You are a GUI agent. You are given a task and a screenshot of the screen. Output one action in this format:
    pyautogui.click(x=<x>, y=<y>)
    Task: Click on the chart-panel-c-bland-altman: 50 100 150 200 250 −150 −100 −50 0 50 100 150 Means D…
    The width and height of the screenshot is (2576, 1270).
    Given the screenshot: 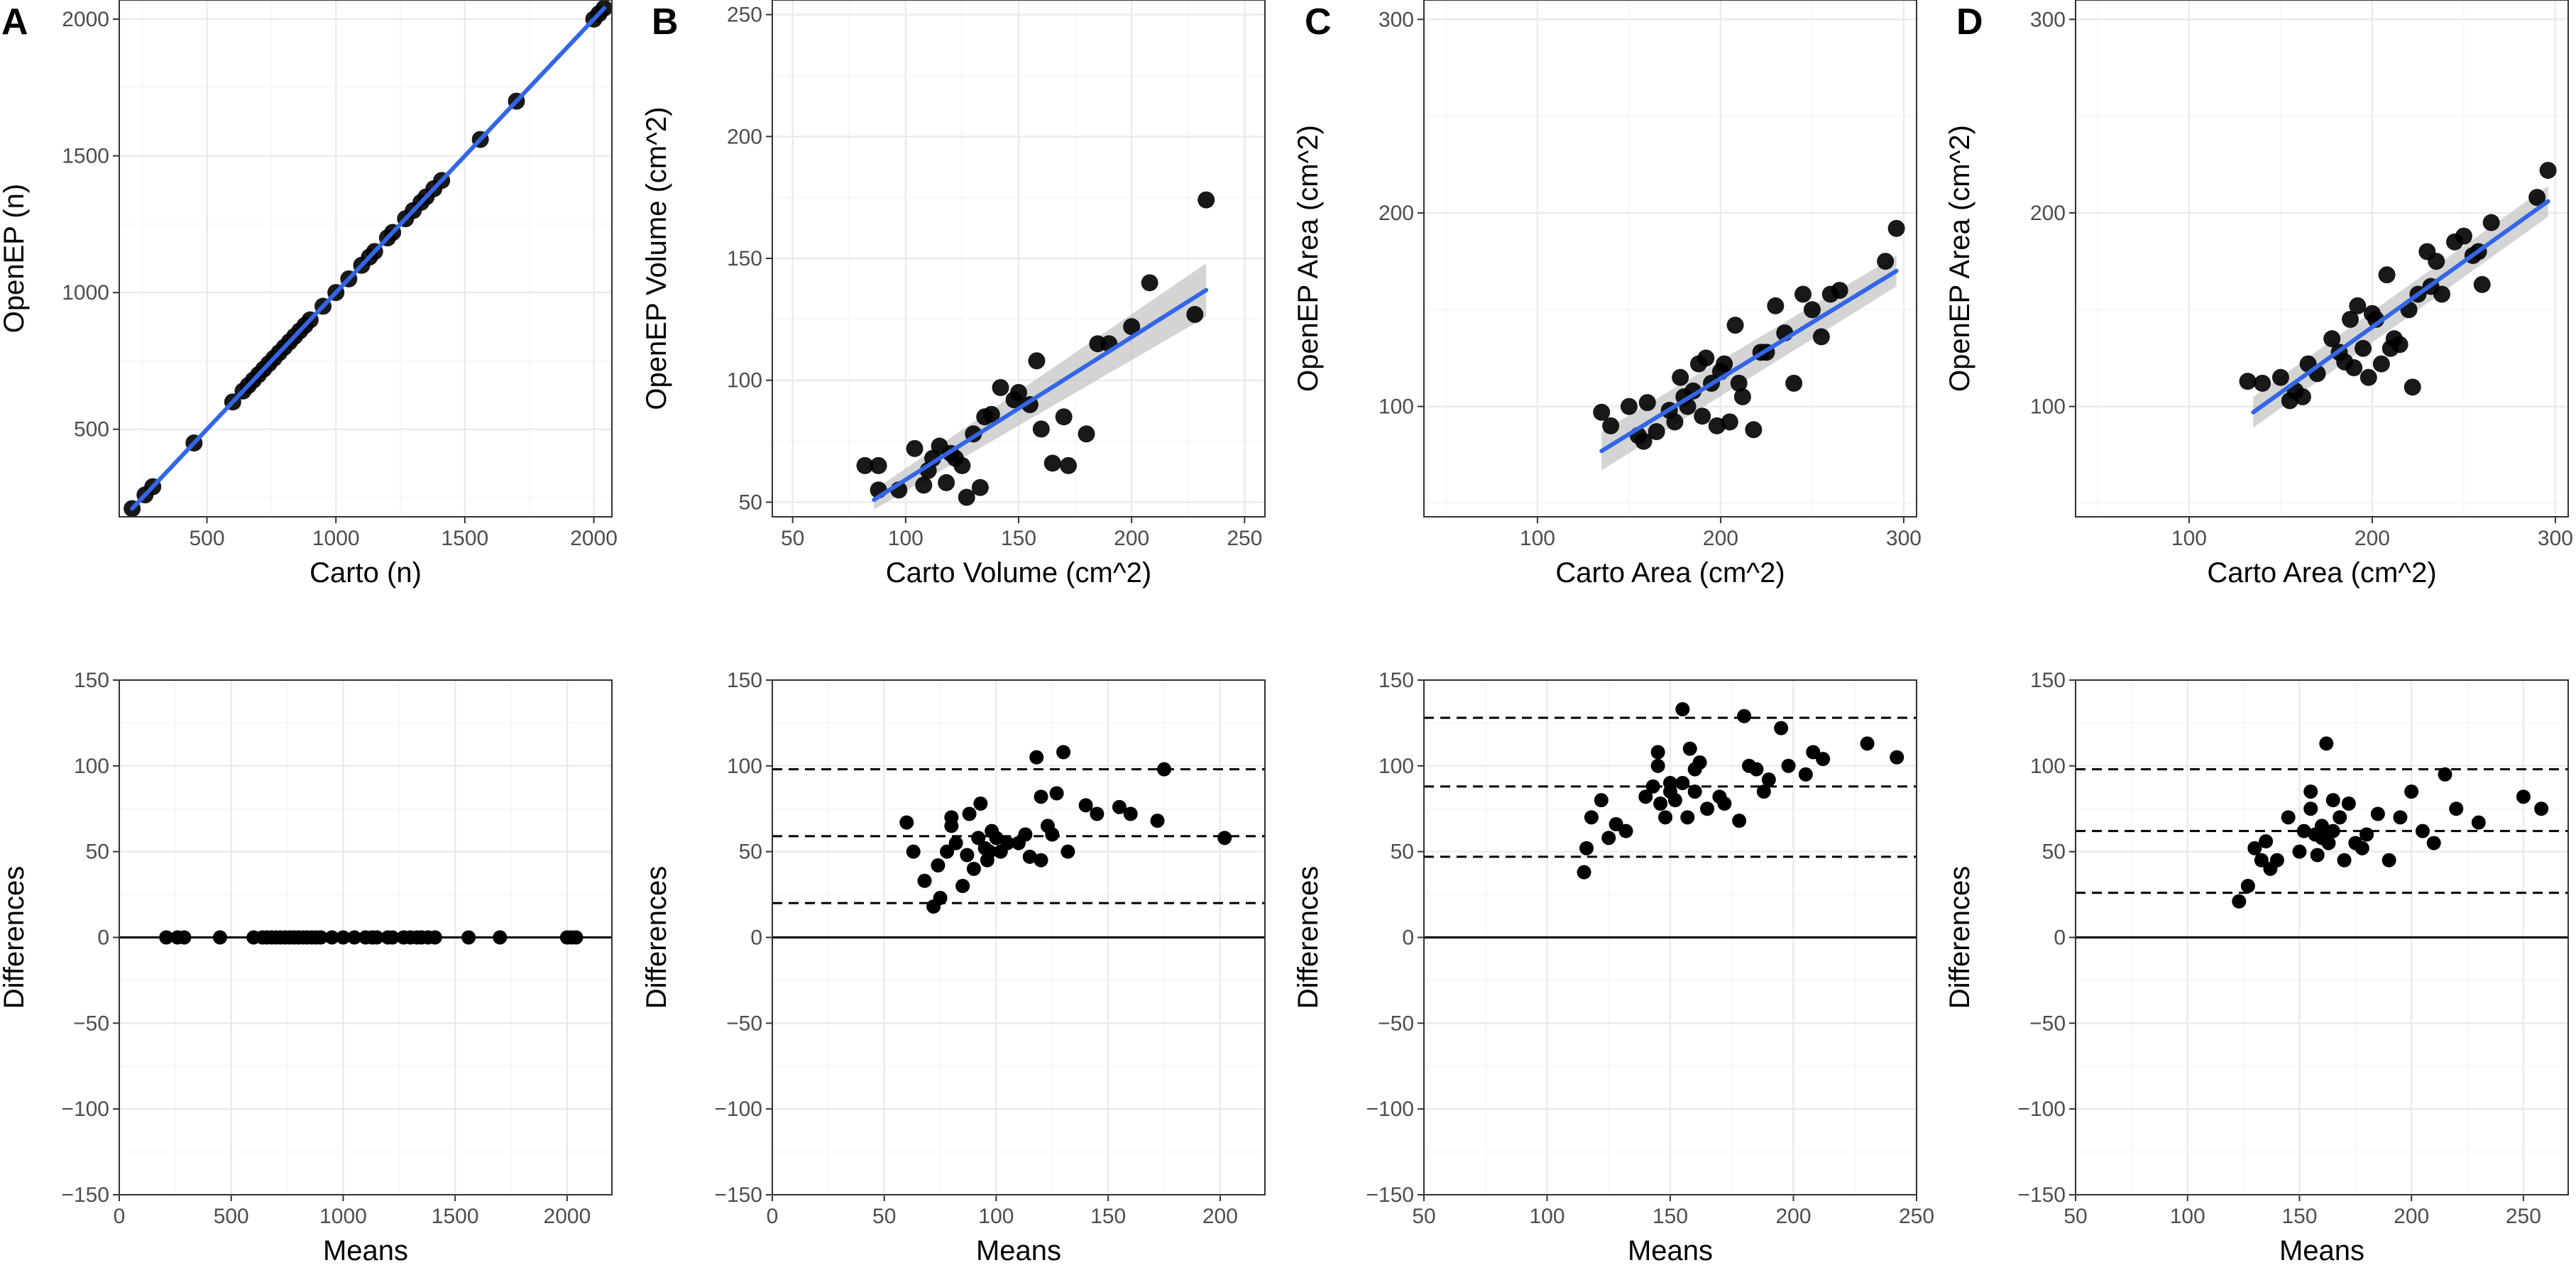 What is the action you would take?
    pyautogui.click(x=1613, y=967)
    